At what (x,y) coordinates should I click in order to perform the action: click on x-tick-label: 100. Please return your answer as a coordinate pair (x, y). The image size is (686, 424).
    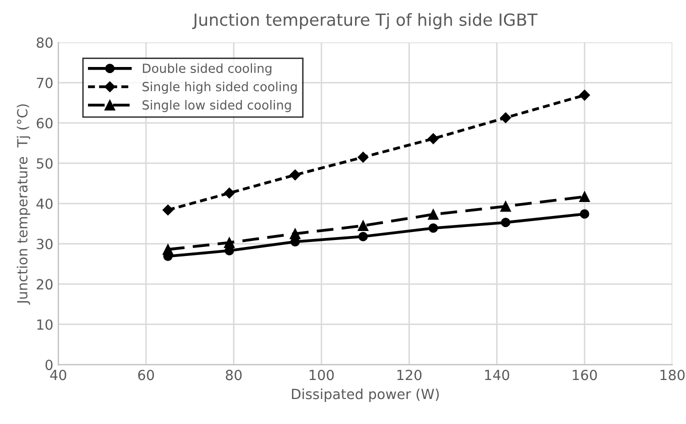
    Looking at the image, I should click on (322, 375).